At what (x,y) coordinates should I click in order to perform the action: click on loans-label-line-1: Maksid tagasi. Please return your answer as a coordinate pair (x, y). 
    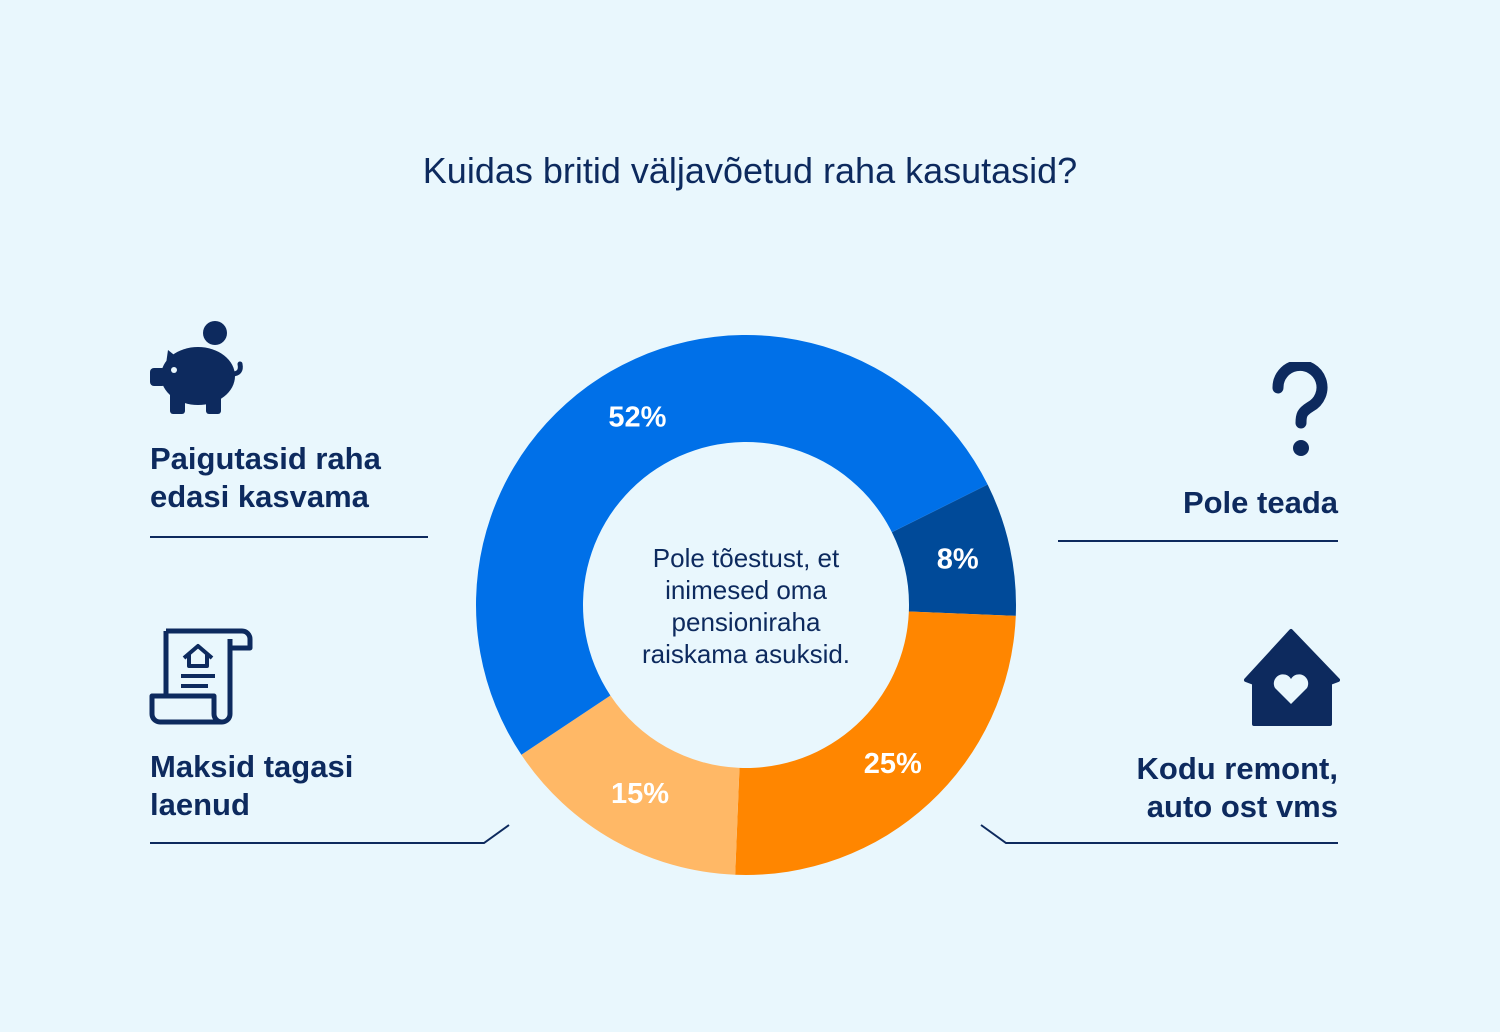
    Looking at the image, I should click on (252, 766).